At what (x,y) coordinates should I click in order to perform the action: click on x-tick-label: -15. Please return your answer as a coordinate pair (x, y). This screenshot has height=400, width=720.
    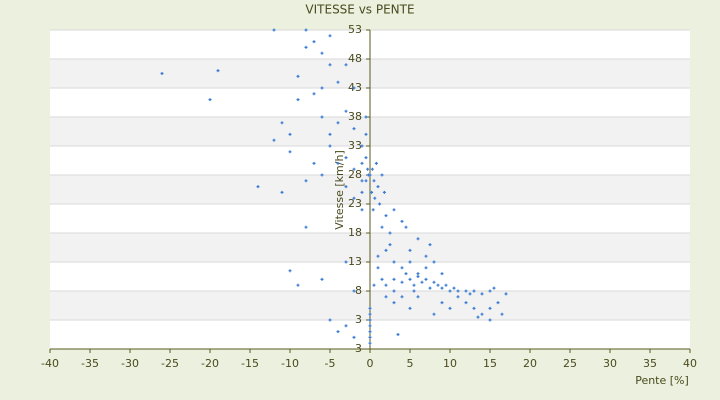
    Looking at the image, I should click on (250, 363).